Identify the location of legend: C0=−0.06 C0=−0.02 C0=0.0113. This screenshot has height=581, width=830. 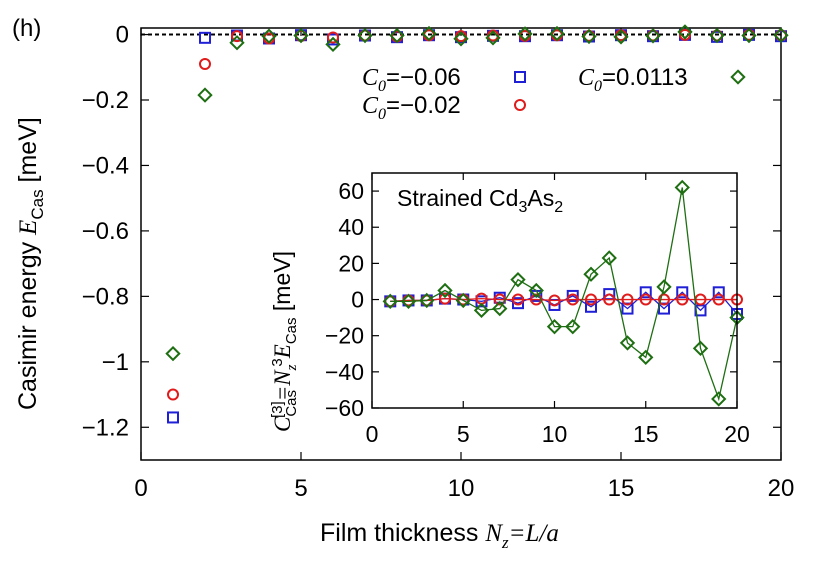
(554, 93).